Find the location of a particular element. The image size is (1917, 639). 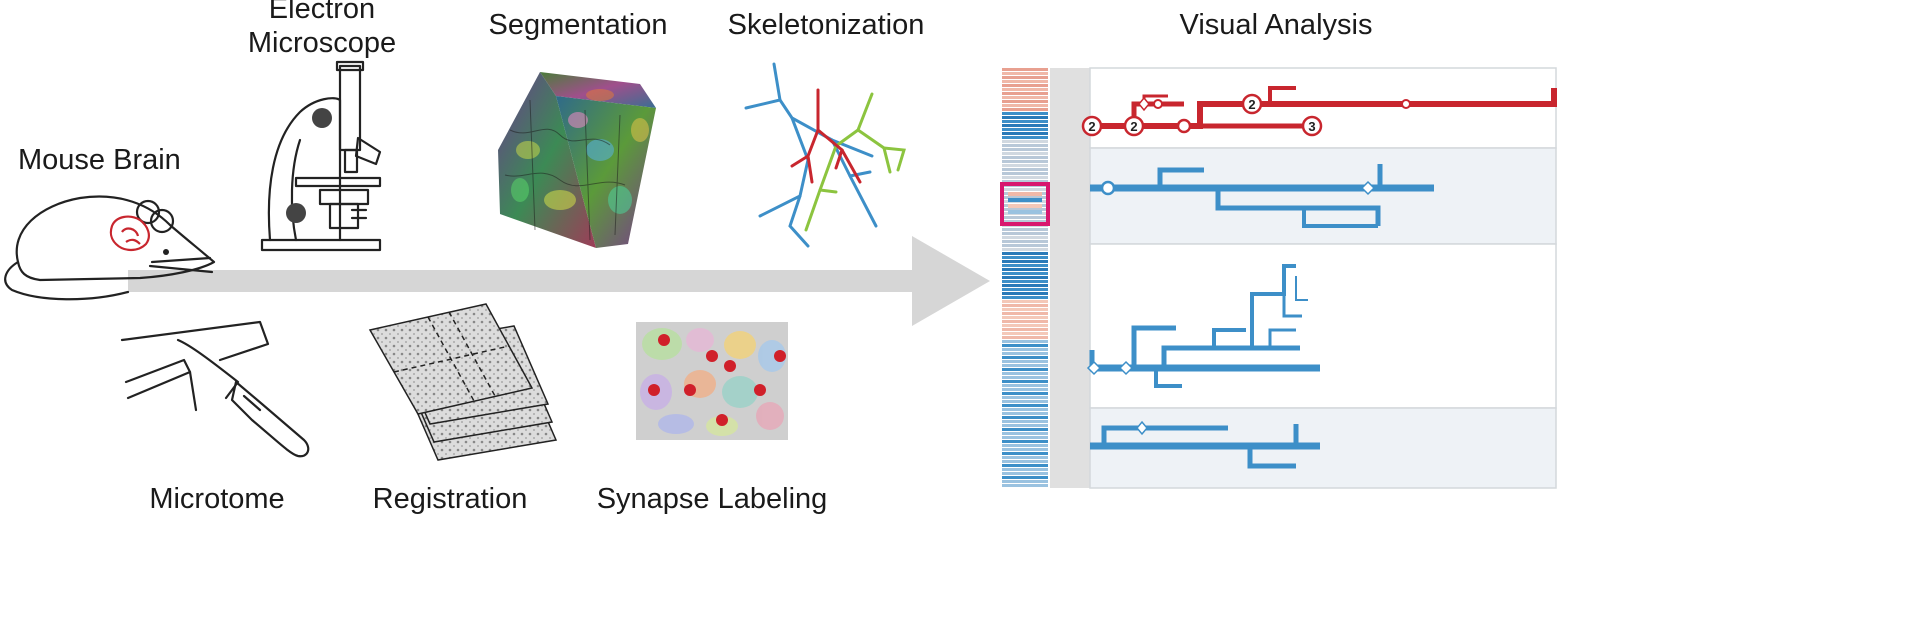

strip-selection-marker is located at coordinates (1025, 204).